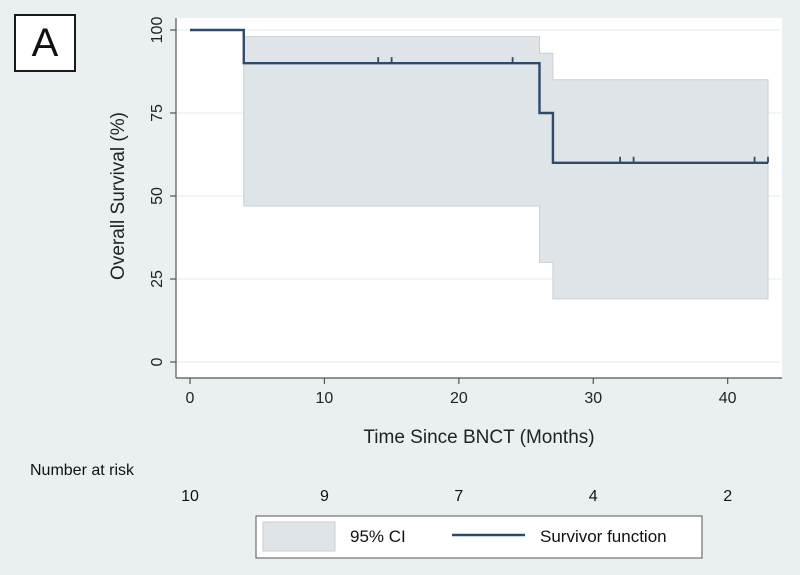 Image resolution: width=800 pixels, height=575 pixels. What do you see at coordinates (157, 279) in the screenshot?
I see `y-tick-label-25: 25` at bounding box center [157, 279].